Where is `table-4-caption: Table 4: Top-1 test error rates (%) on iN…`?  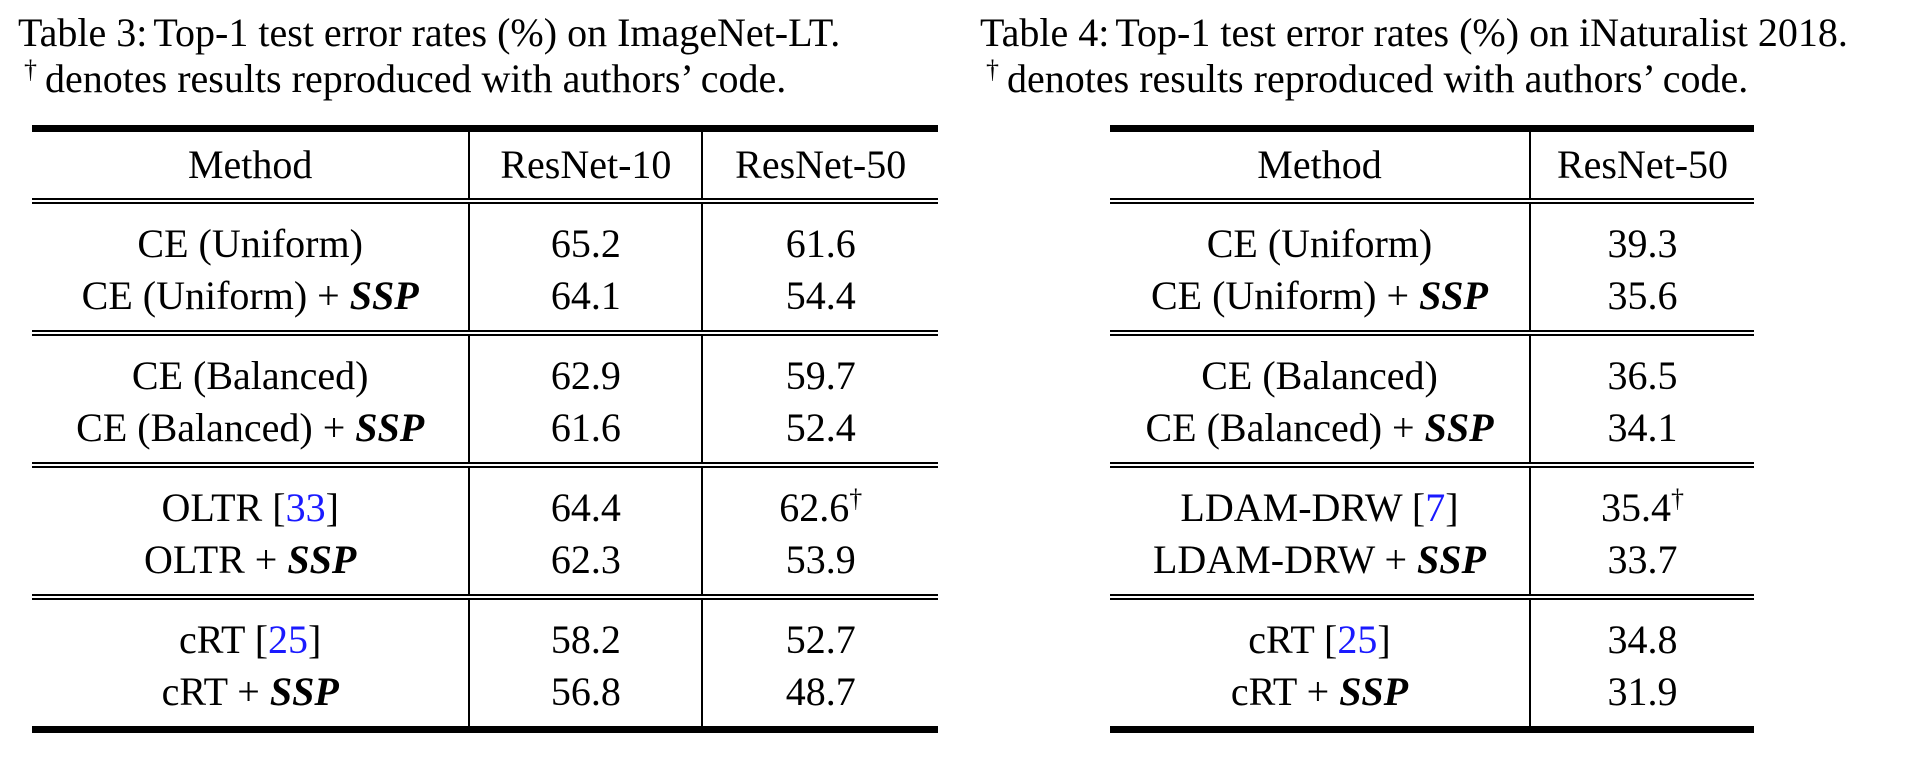
table-4-caption: Table 4: Top-1 test error rates (%) on iN… is located at coordinates (1414, 56).